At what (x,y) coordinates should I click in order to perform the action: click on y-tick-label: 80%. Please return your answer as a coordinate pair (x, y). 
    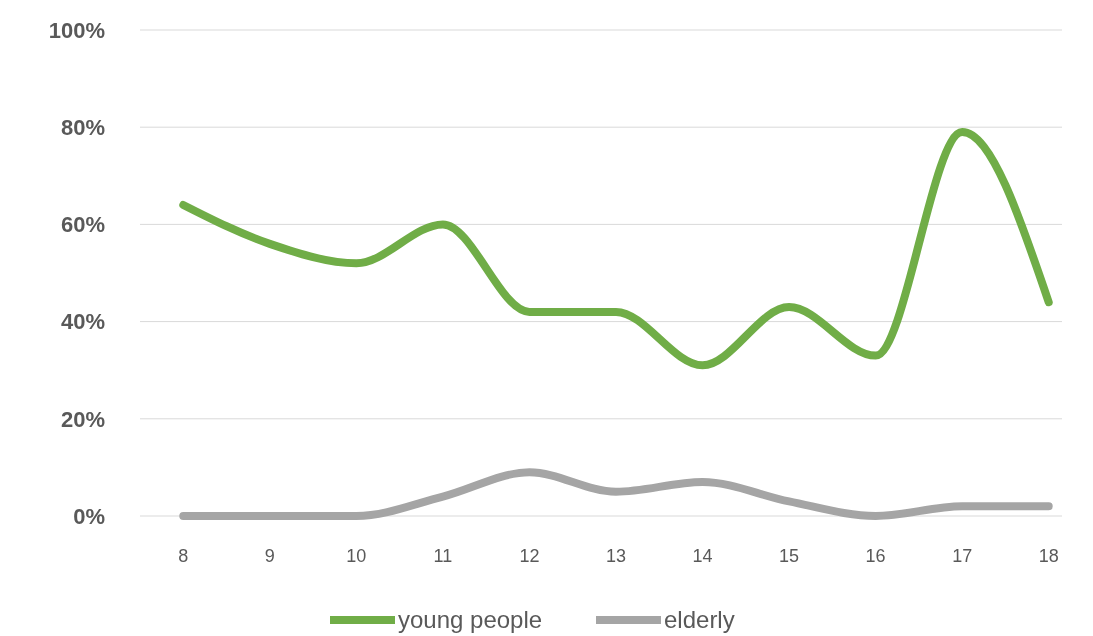
    Looking at the image, I should click on (82, 127).